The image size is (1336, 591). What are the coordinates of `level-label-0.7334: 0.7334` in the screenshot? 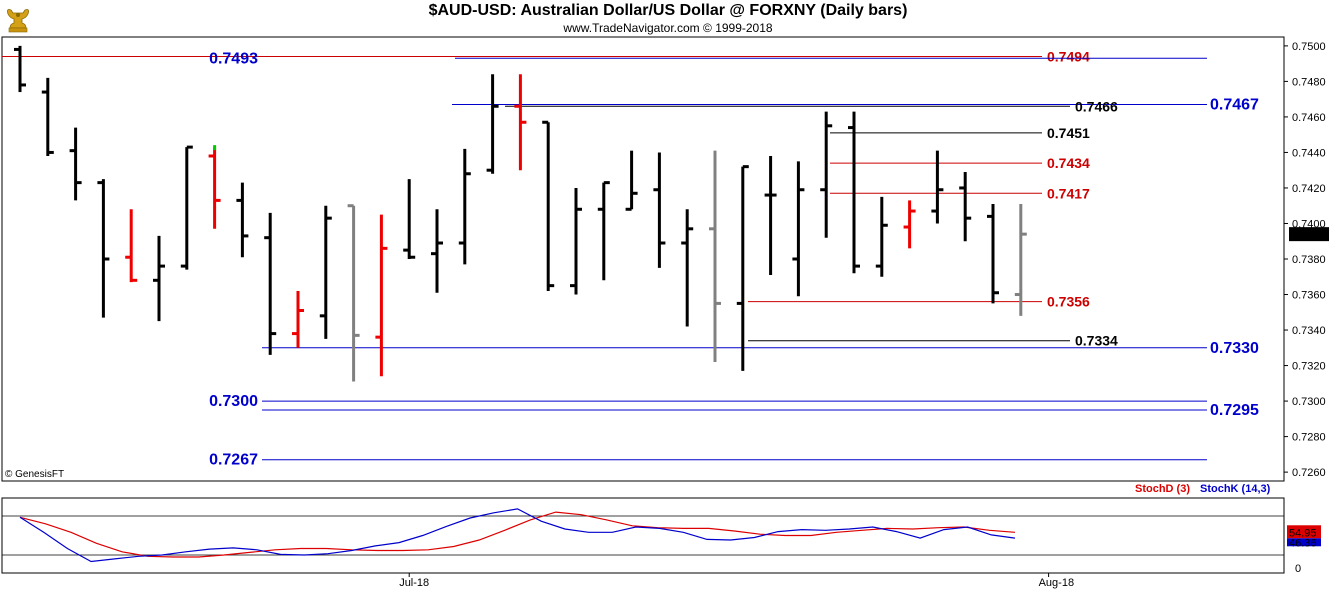 It's located at (1096, 341).